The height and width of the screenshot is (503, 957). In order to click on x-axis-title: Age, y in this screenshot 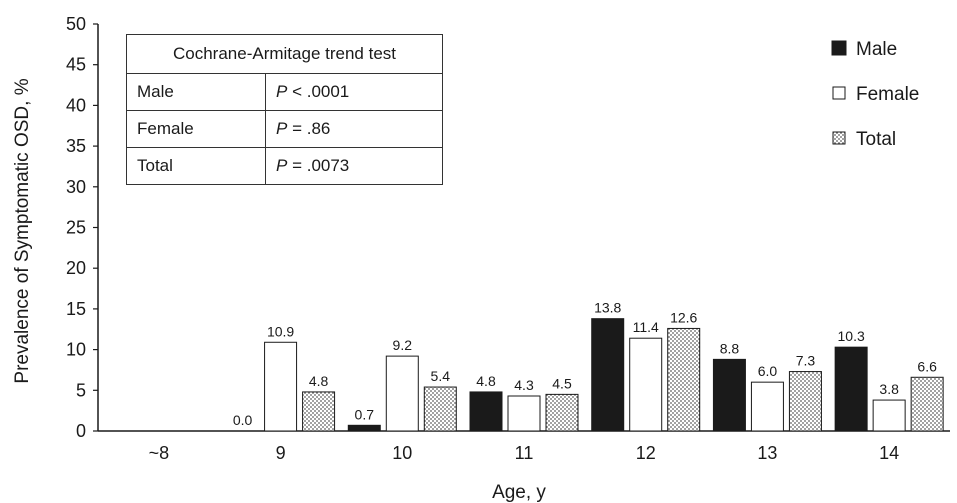, I will do `click(519, 492)`.